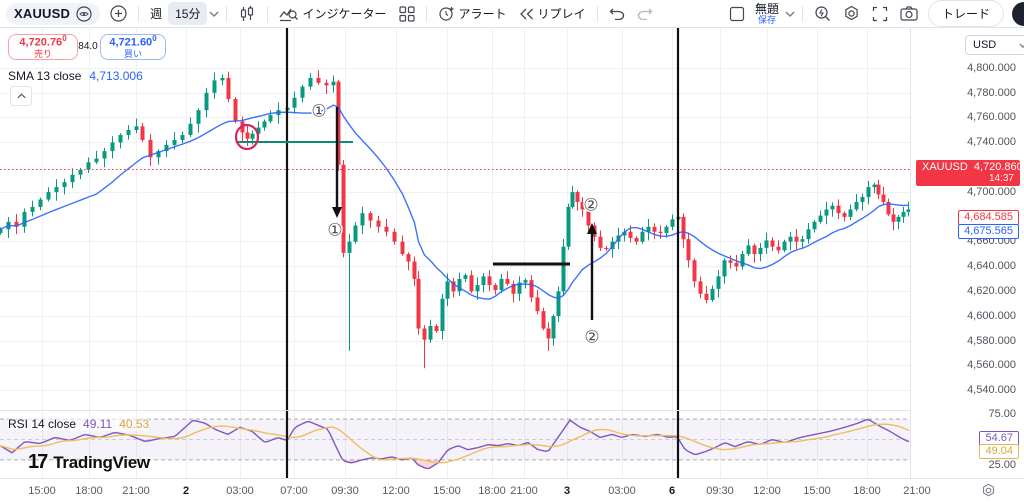  Describe the element at coordinates (45, 76) in the screenshot. I see `sma-legend-title: SMA 13 close` at that location.